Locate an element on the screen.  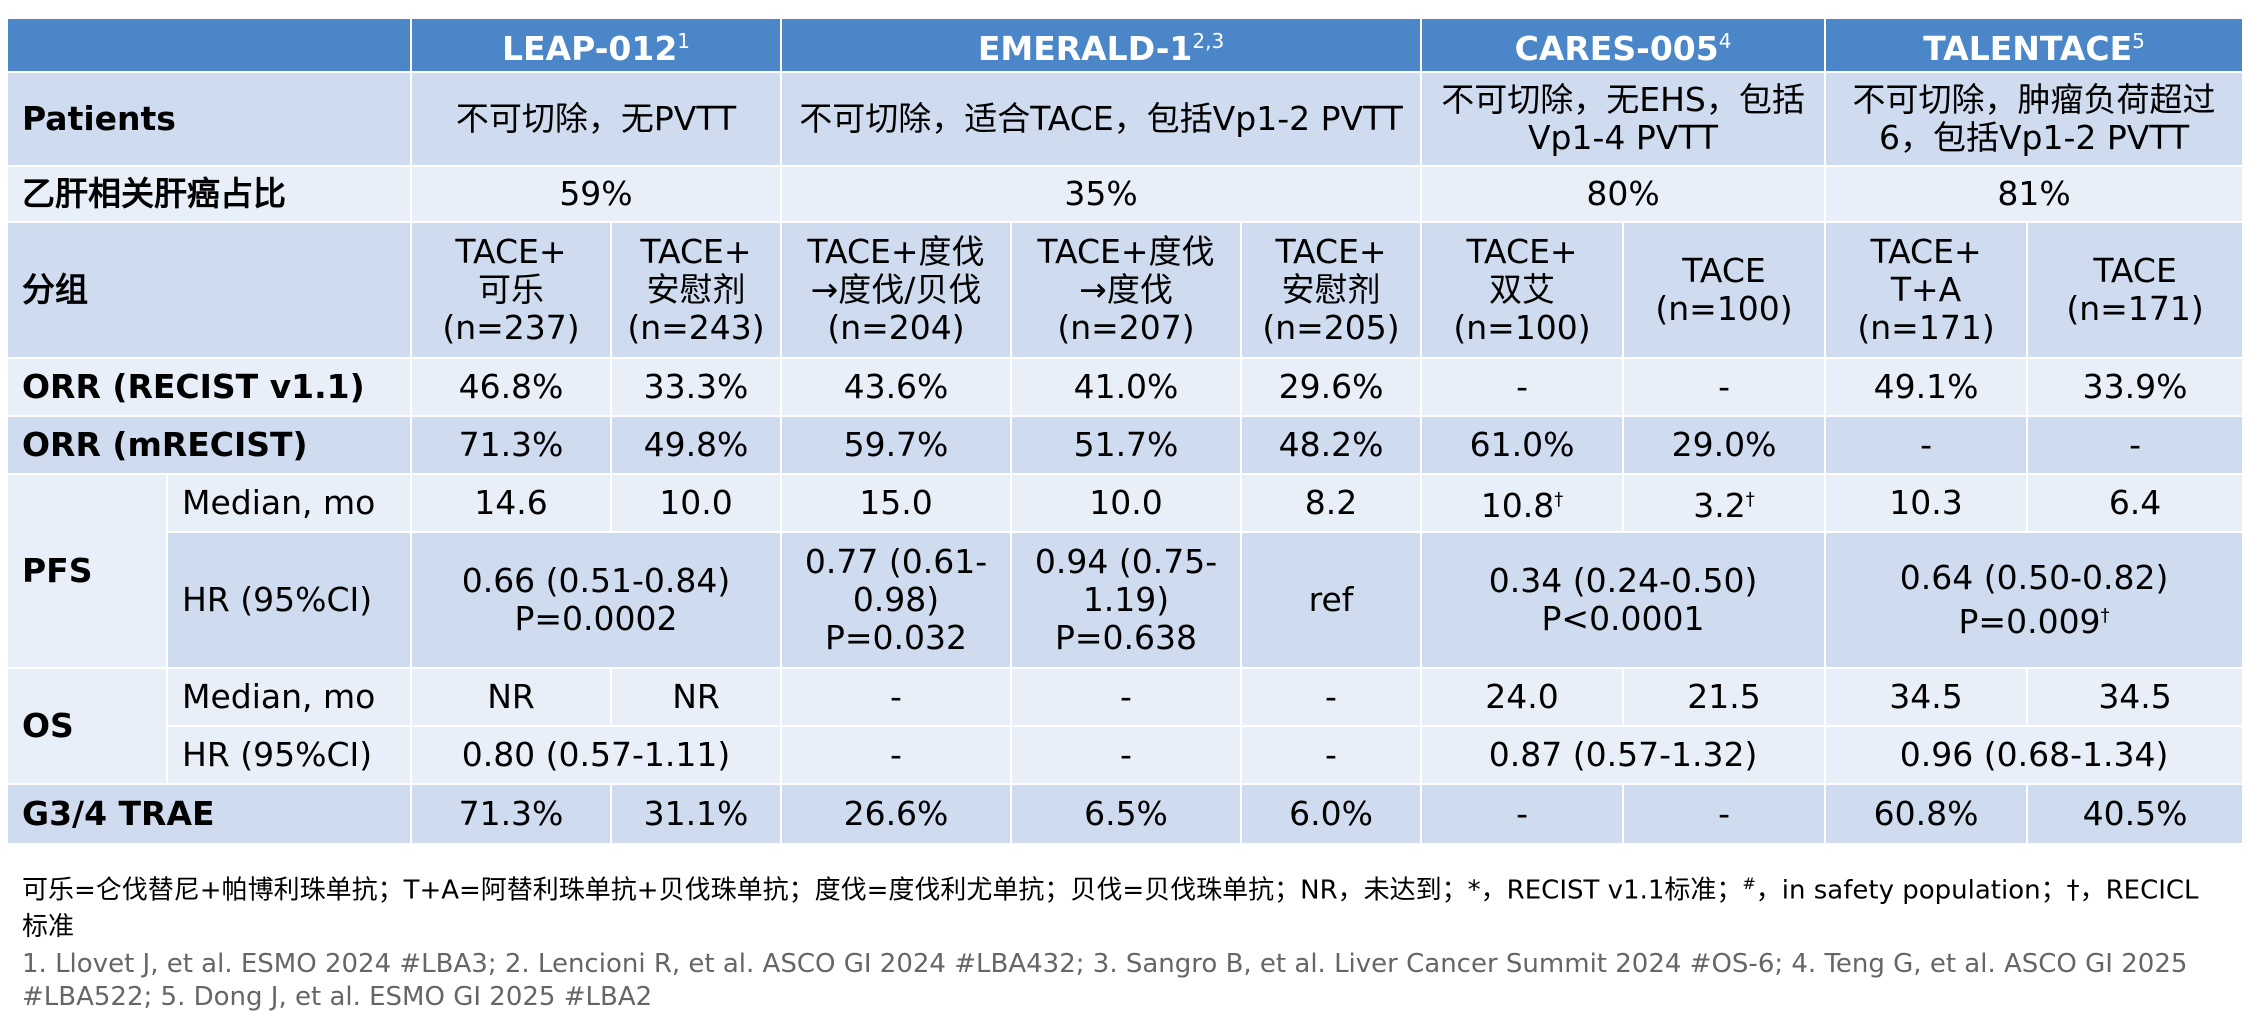
hbv-emerald: 35% is located at coordinates (1101, 194).